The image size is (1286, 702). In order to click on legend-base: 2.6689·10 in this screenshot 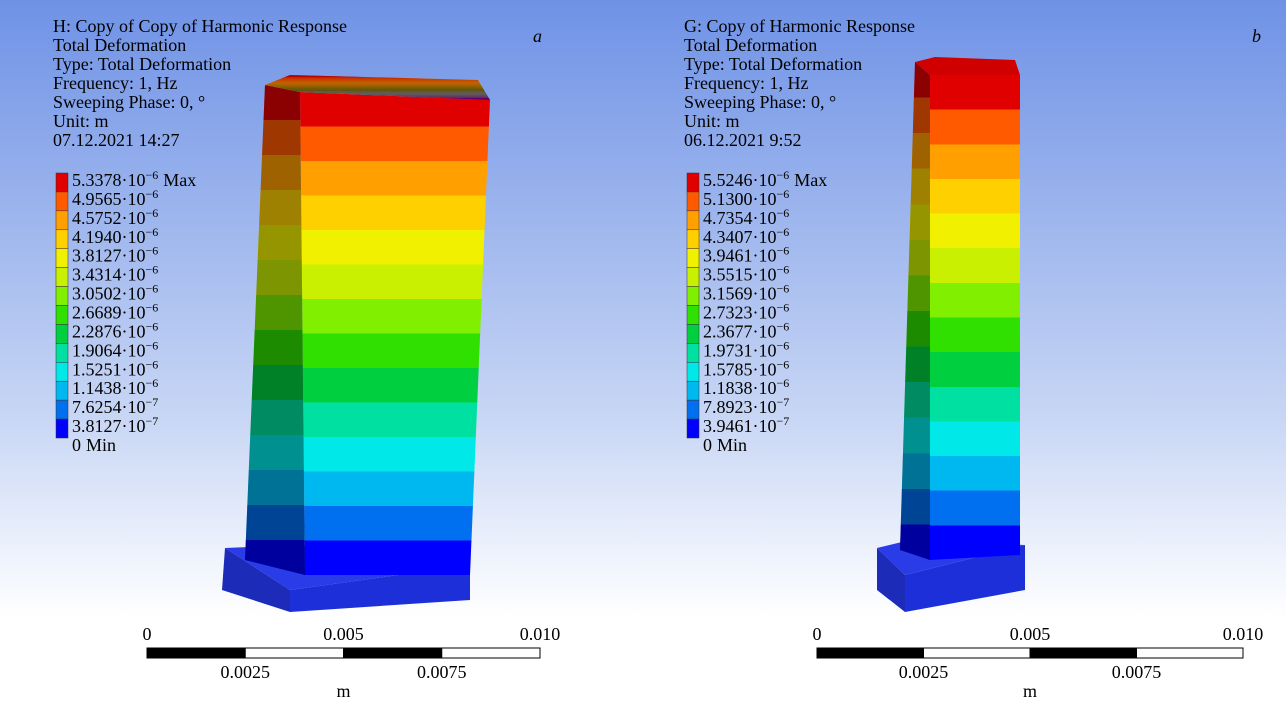, I will do `click(109, 313)`.